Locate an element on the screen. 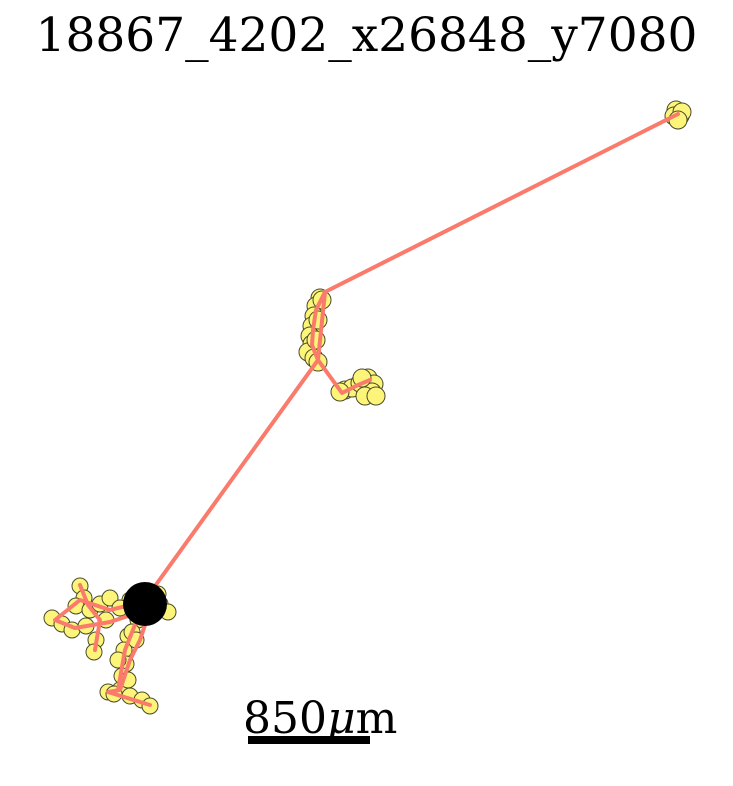  marker-cluster-top-right is located at coordinates (678, 115).